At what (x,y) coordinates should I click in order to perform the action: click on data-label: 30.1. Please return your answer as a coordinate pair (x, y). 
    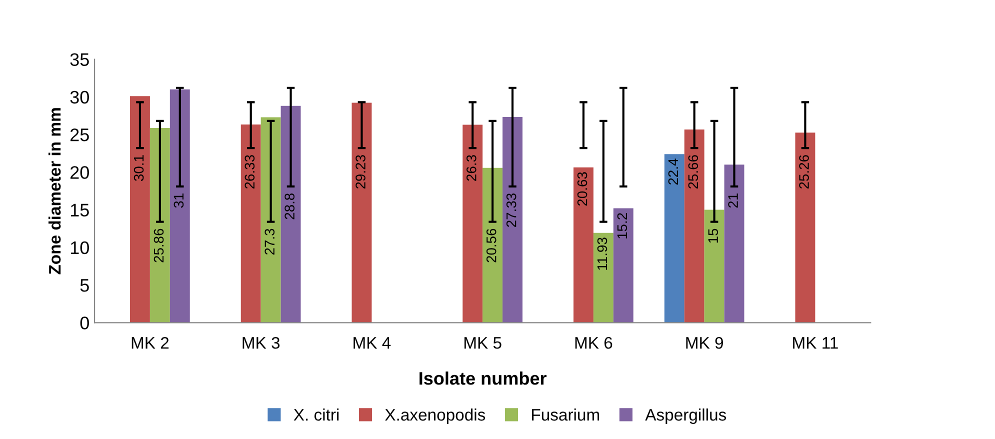
    Looking at the image, I should click on (139, 168).